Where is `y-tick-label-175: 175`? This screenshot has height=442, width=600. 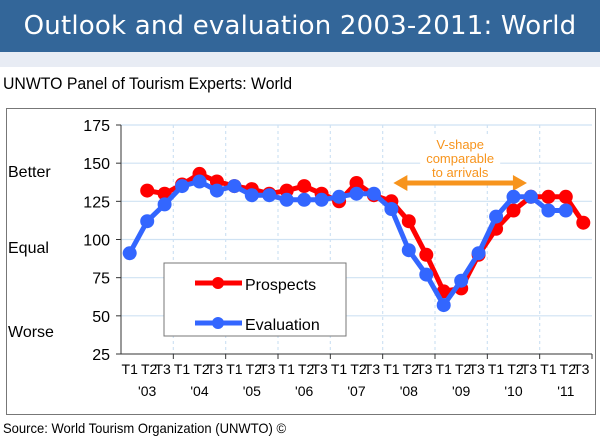
y-tick-label-175: 175 is located at coordinates (96, 126).